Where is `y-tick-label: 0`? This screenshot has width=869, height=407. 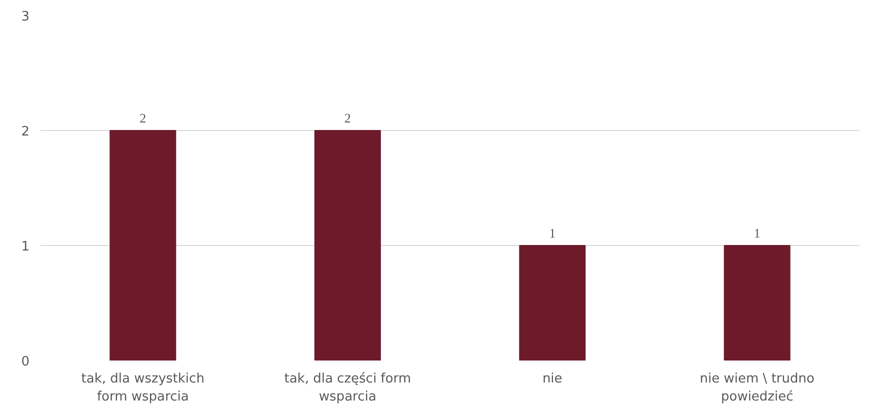
y-tick-label: 0 is located at coordinates (25, 362).